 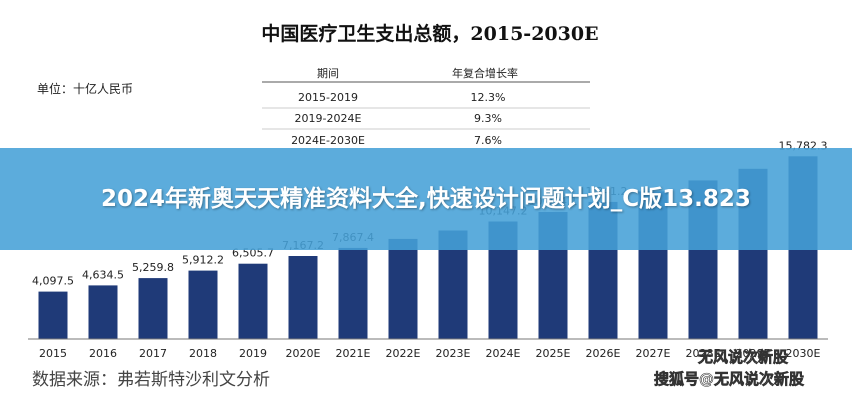 What do you see at coordinates (153, 267) in the screenshot?
I see `value-label-2017: 5,259.8` at bounding box center [153, 267].